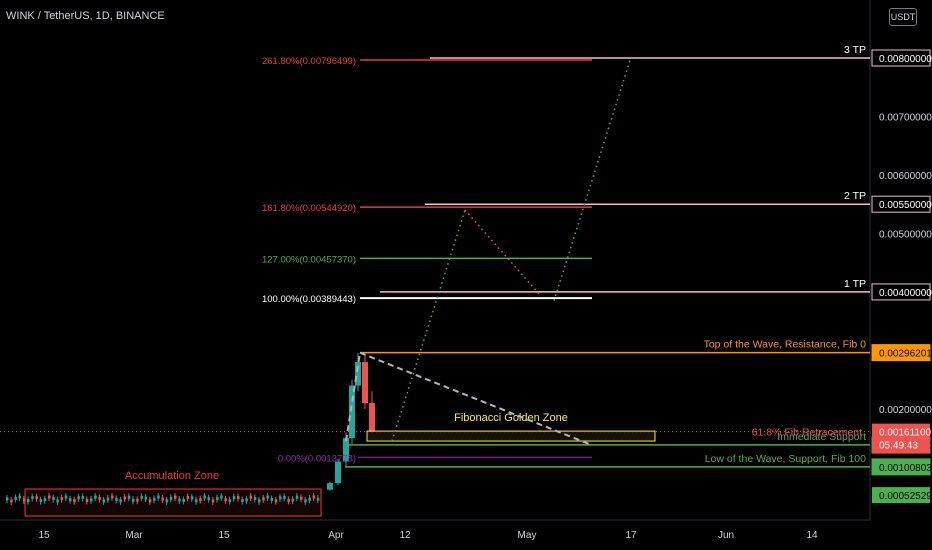 The width and height of the screenshot is (932, 550). I want to click on fib-level-label: 100.00%(0.00389443), so click(309, 299).